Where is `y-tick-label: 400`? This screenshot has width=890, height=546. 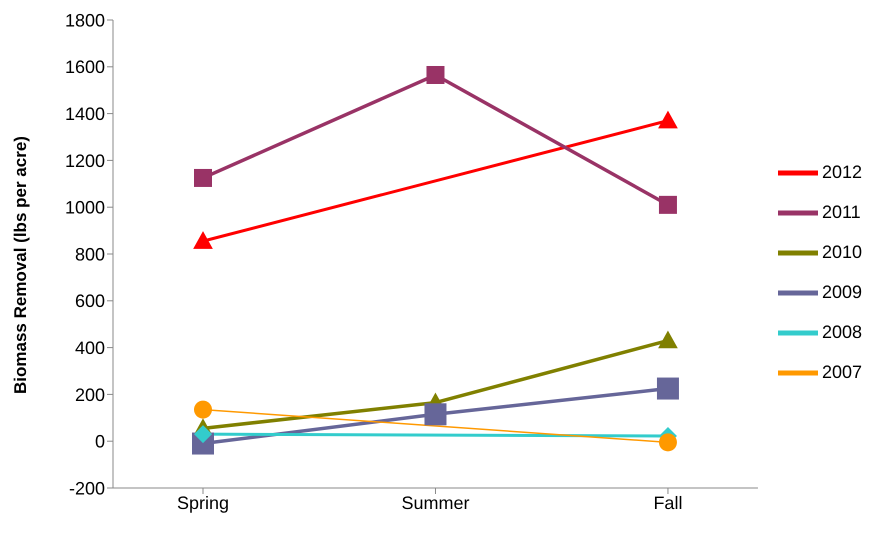 y-tick-label: 400 is located at coordinates (89, 348).